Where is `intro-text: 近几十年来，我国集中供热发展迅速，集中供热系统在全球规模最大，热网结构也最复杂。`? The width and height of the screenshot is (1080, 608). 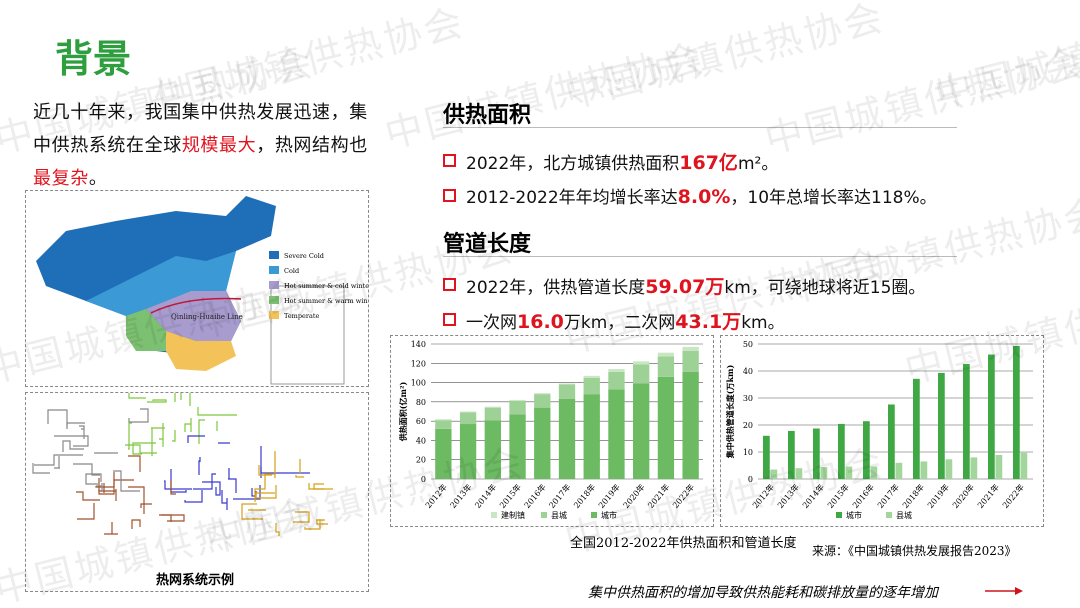 intro-text: 近几十年来，我国集中供热发展迅速，集中供热系统在全球规模最大，热网结构也最复杂。 is located at coordinates (205, 145).